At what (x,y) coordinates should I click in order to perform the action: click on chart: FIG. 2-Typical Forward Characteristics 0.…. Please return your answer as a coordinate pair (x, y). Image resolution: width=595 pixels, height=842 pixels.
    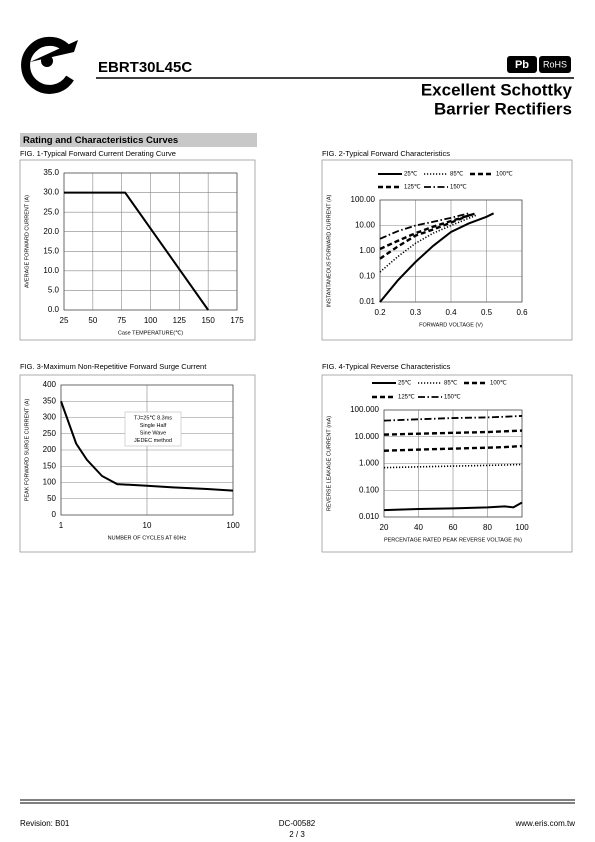
    Looking at the image, I should click on (447, 245).